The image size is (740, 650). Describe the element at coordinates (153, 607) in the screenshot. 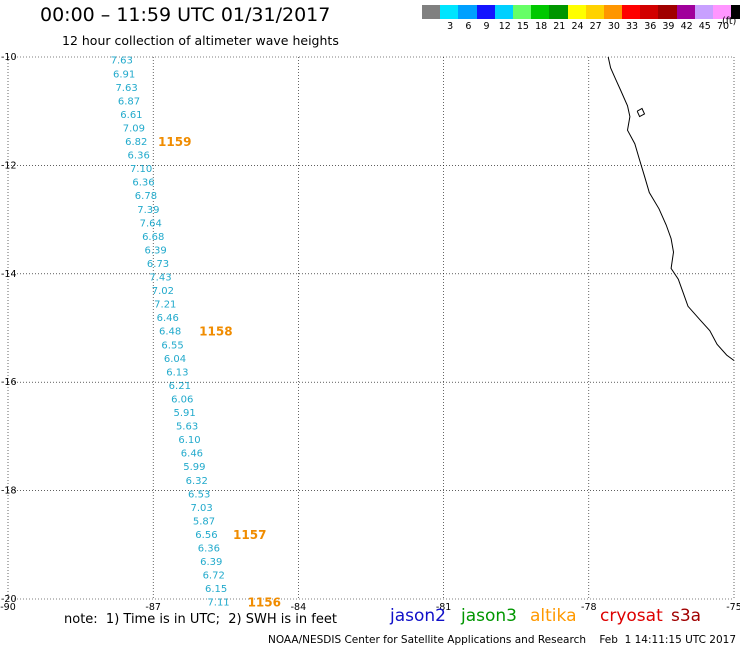

I see `longitude-tick-label: -87` at that location.